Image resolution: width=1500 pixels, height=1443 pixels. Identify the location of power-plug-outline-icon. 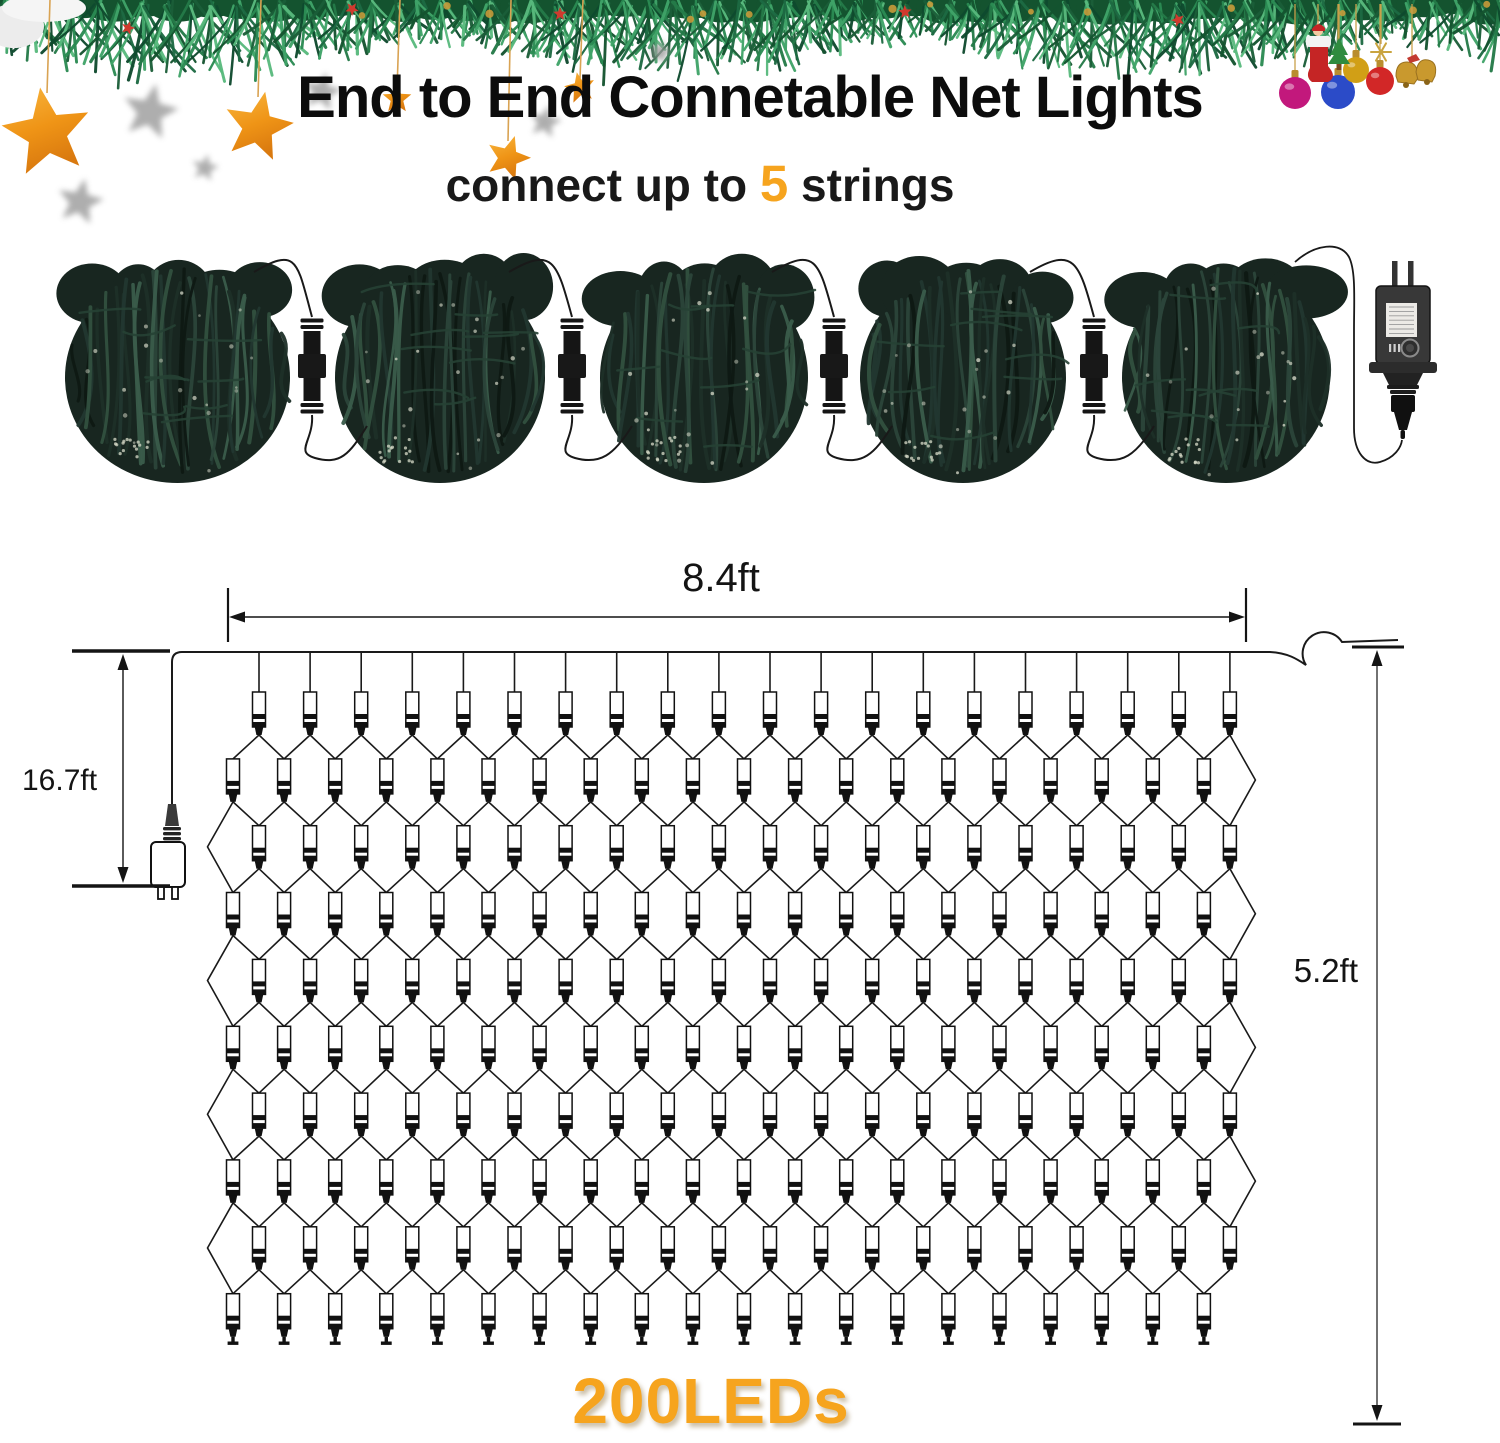
(168, 852).